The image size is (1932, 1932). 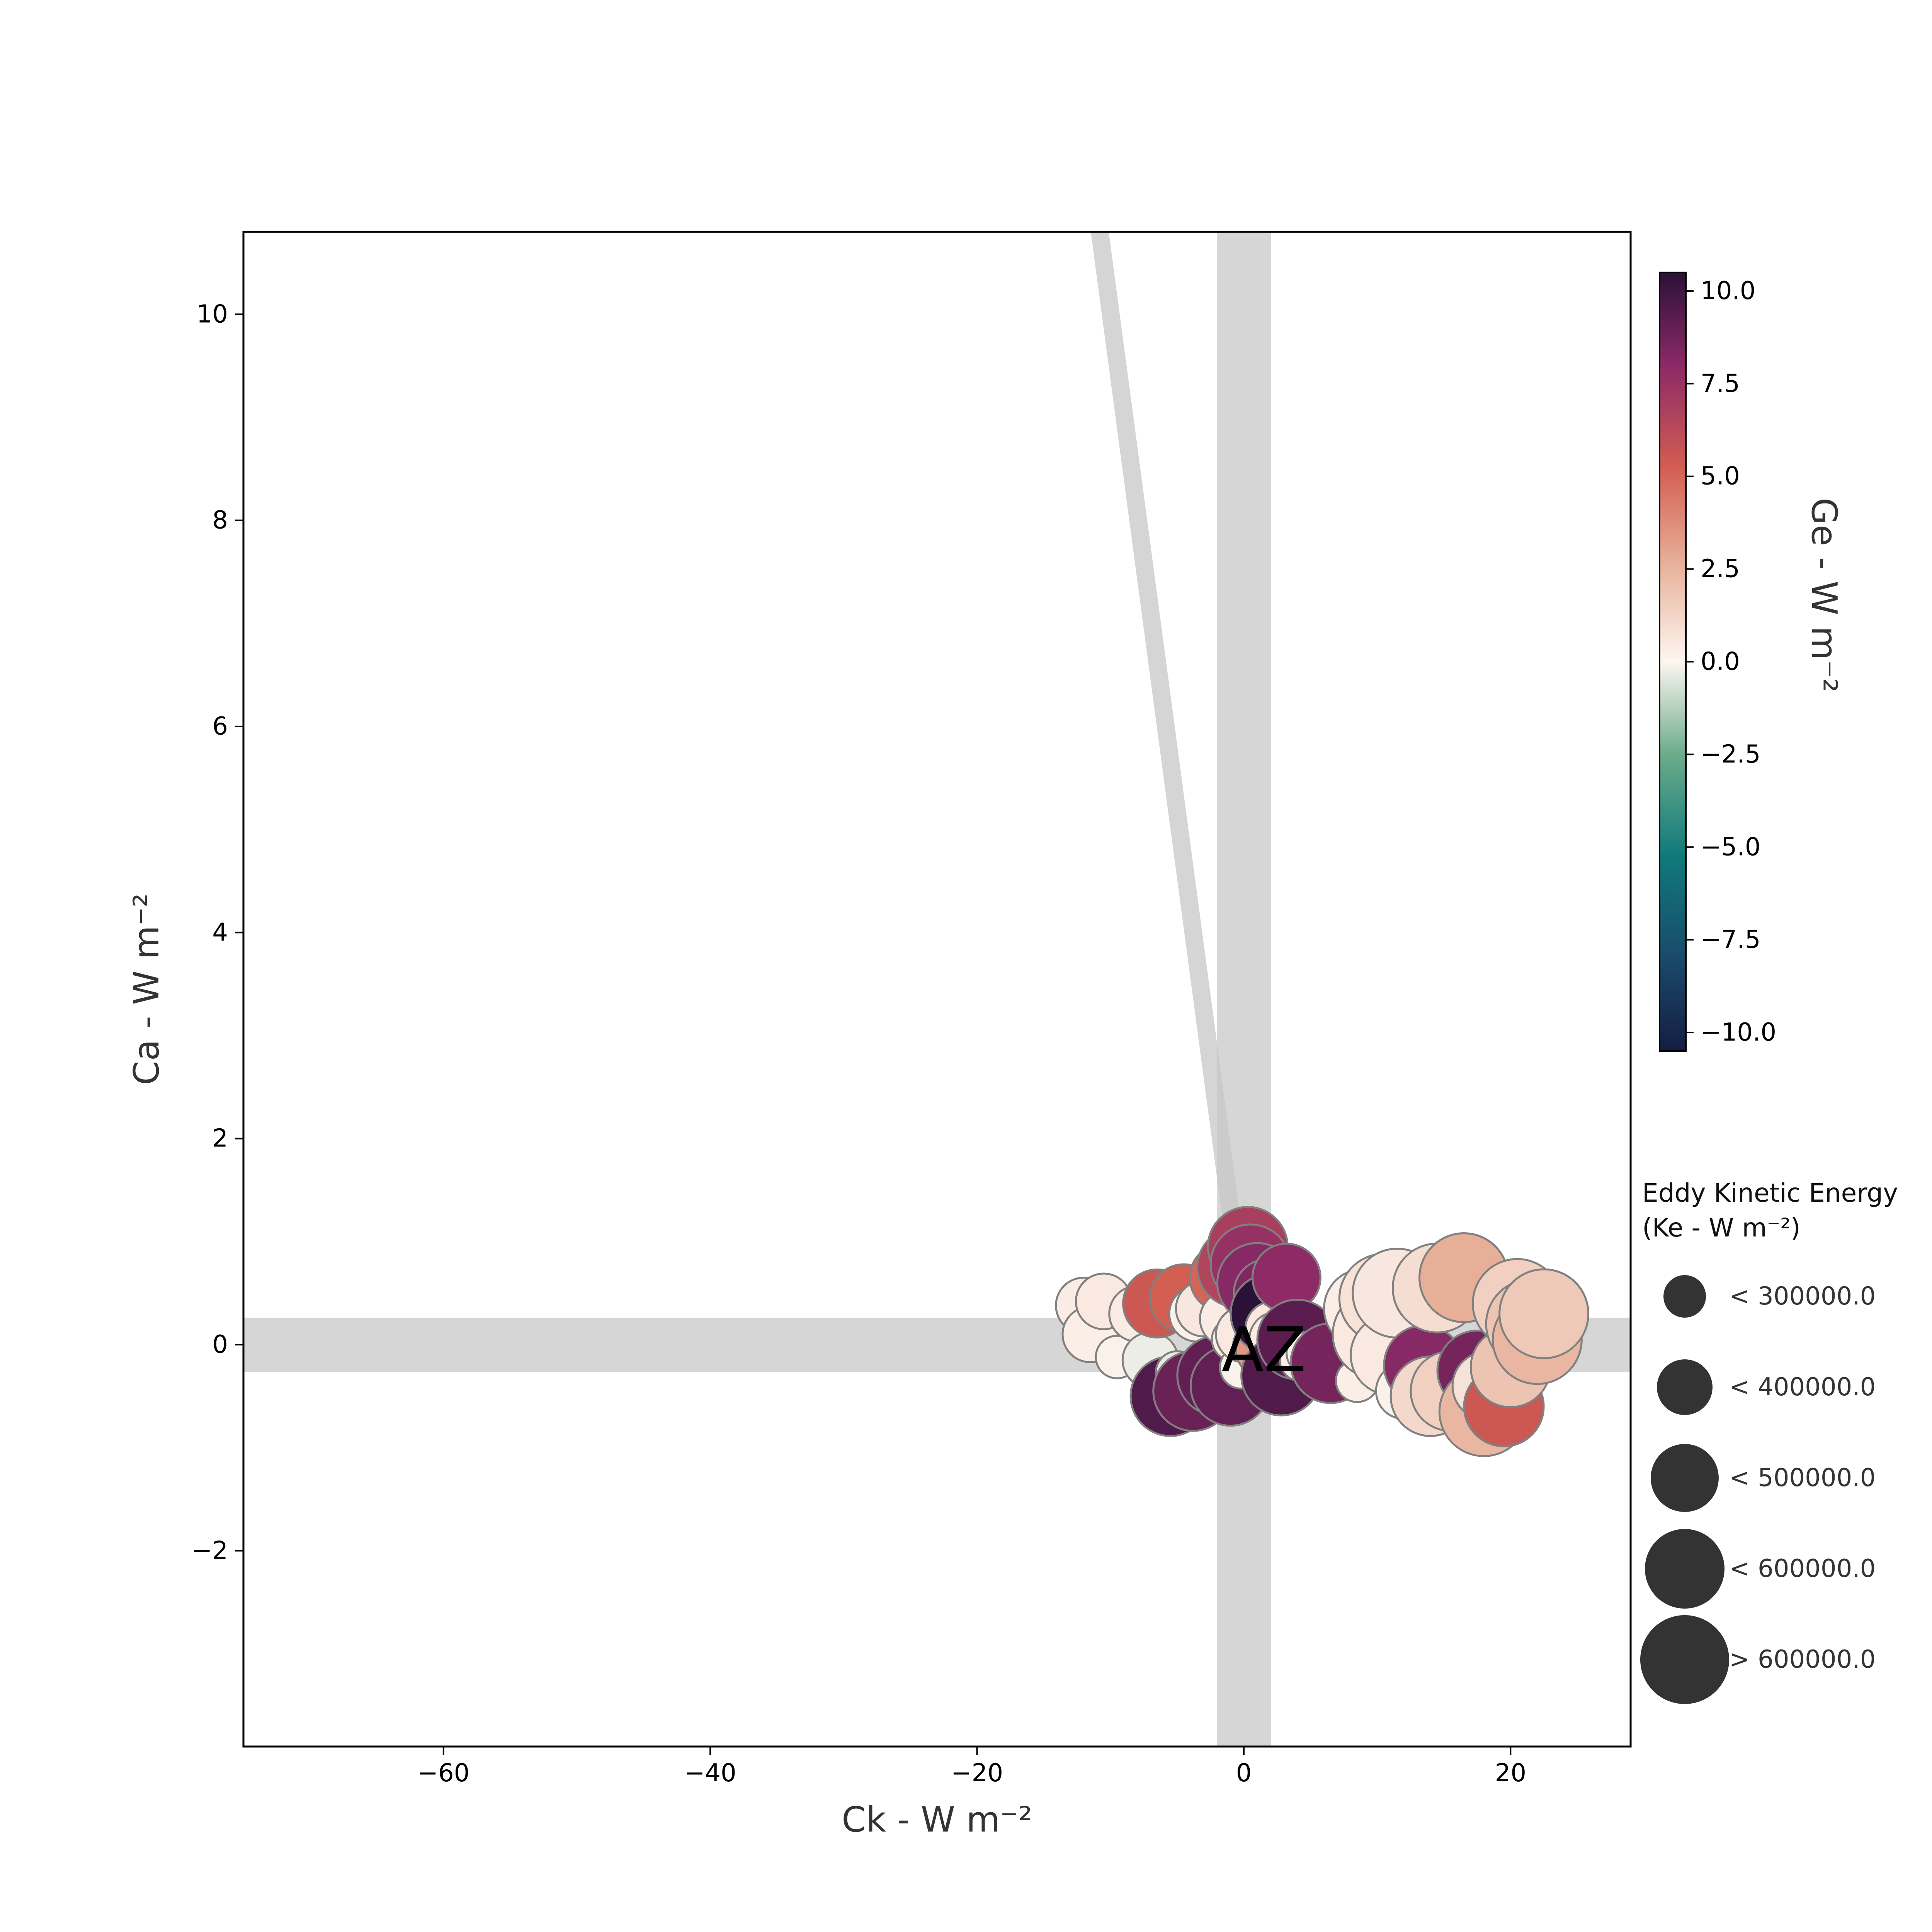 I want to click on y-tick-label: 0, so click(x=220, y=1345).